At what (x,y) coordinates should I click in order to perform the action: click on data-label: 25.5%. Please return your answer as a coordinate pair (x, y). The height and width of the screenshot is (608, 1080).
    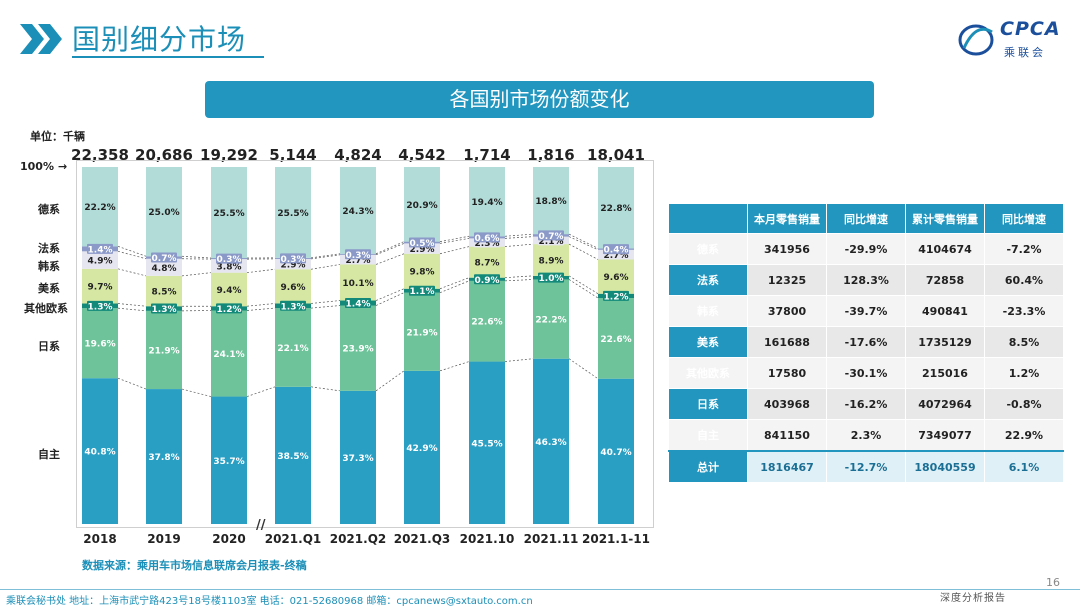
    Looking at the image, I should click on (292, 214).